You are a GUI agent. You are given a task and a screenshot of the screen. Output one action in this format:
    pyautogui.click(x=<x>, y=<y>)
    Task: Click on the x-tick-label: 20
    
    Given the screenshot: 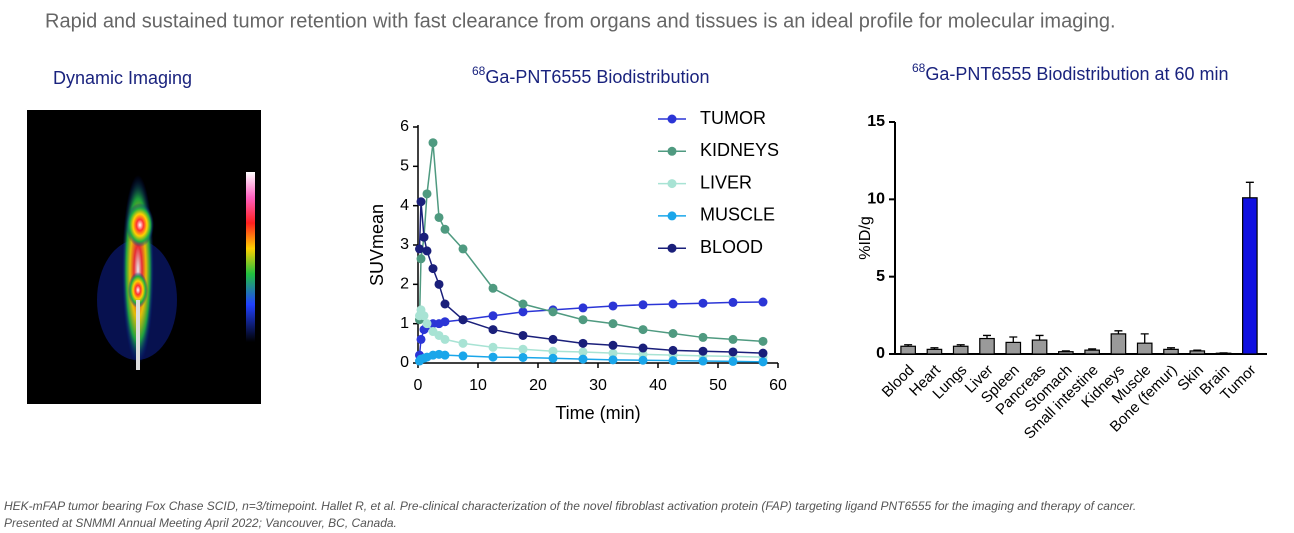 What is the action you would take?
    pyautogui.click(x=538, y=385)
    